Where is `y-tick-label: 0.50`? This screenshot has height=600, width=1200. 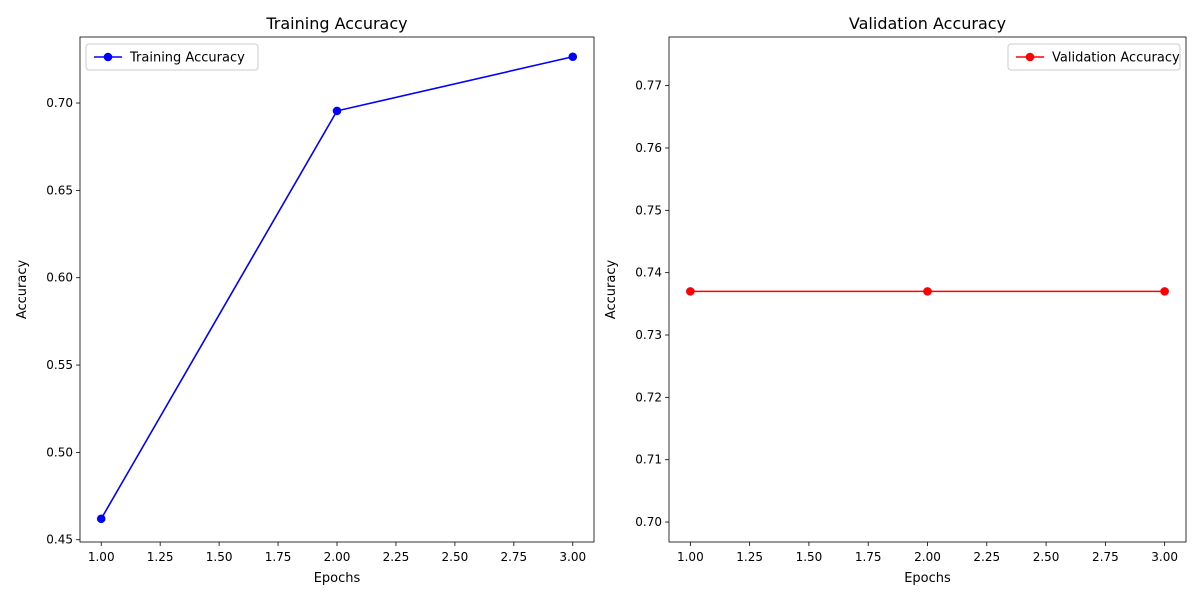 y-tick-label: 0.50 is located at coordinates (59, 452).